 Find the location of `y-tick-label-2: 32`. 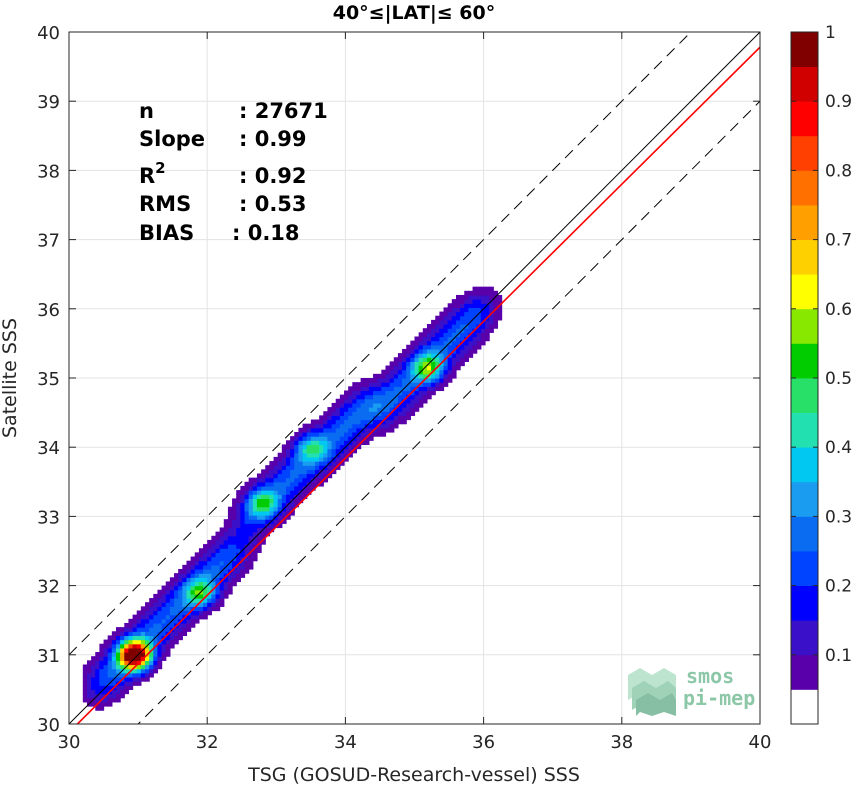

y-tick-label-2: 32 is located at coordinates (48, 587).